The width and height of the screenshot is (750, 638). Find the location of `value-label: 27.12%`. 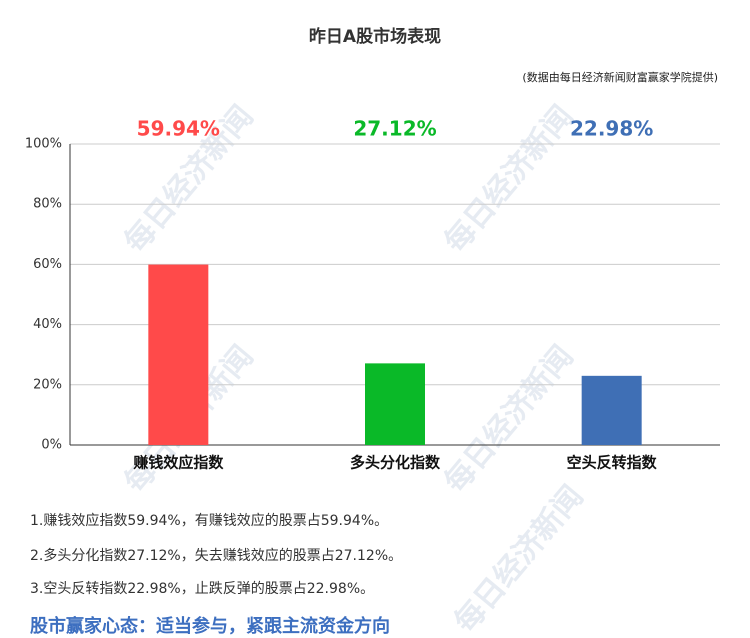

value-label: 27.12% is located at coordinates (394, 129).